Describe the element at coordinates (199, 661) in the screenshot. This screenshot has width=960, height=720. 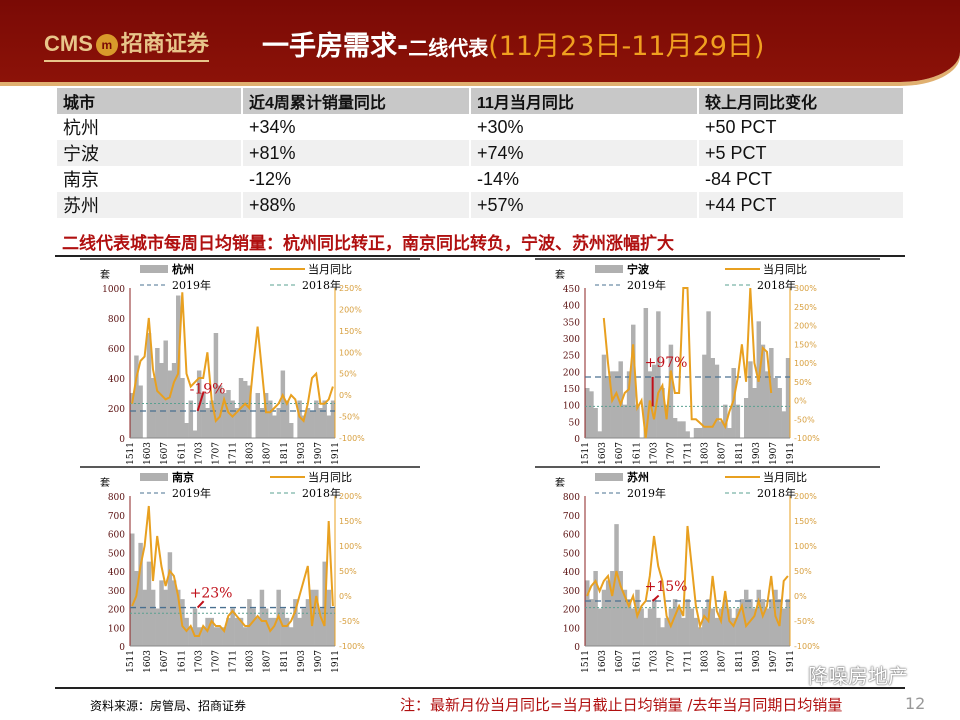
I see `x-tick-label: 1703` at that location.